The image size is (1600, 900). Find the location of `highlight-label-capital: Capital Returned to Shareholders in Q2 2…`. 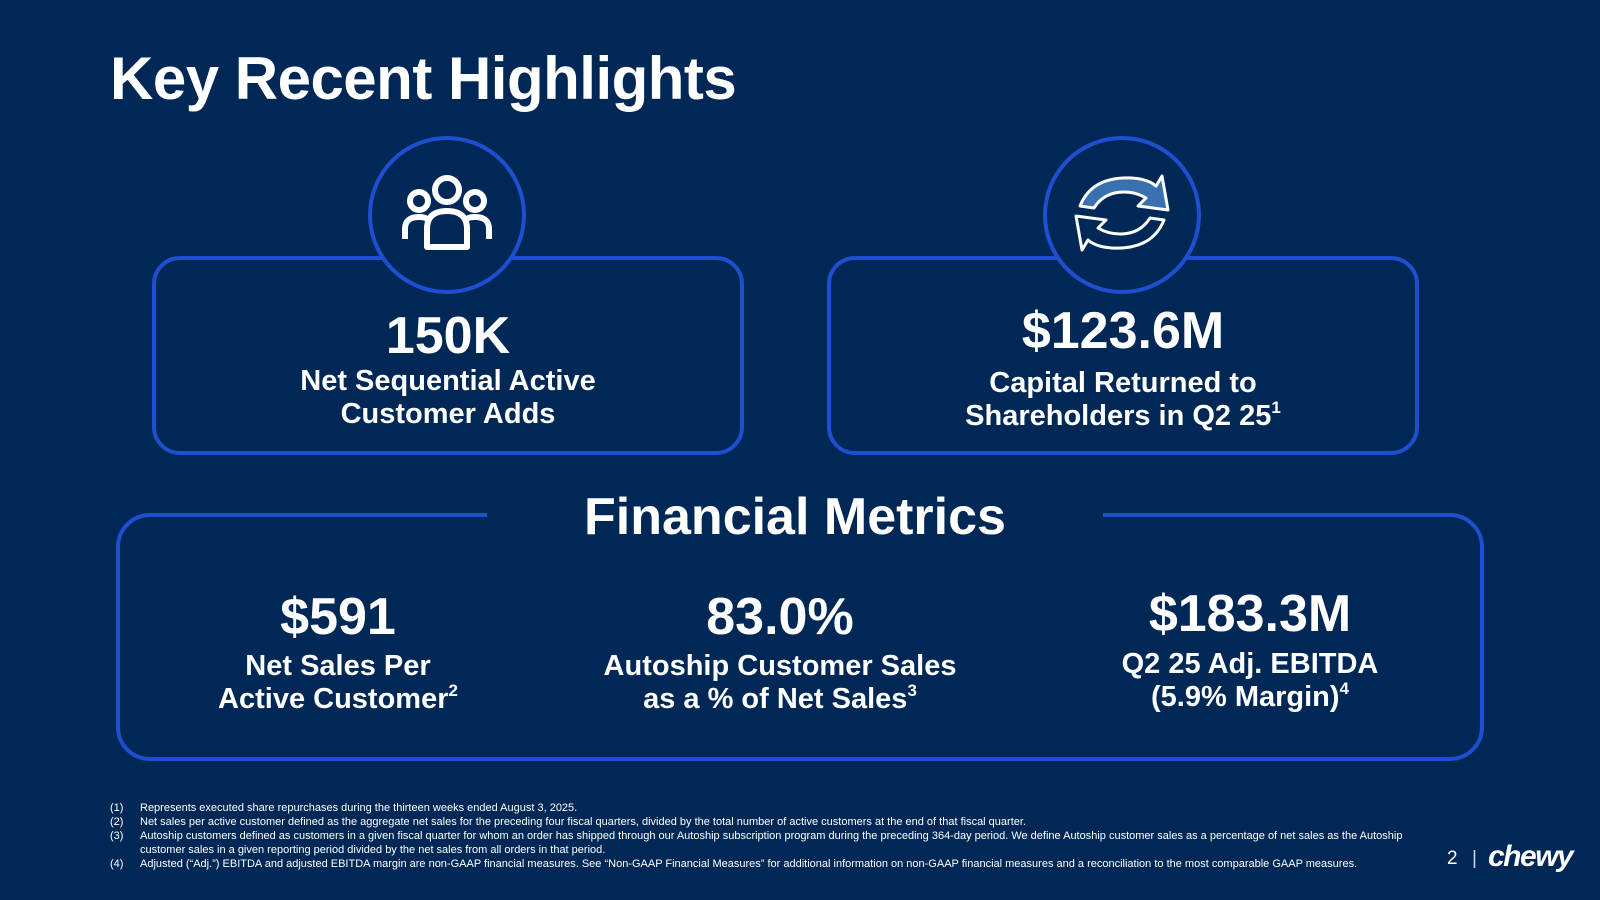

highlight-label-capital: Capital Returned to Shareholders in Q2 2… is located at coordinates (1123, 400).